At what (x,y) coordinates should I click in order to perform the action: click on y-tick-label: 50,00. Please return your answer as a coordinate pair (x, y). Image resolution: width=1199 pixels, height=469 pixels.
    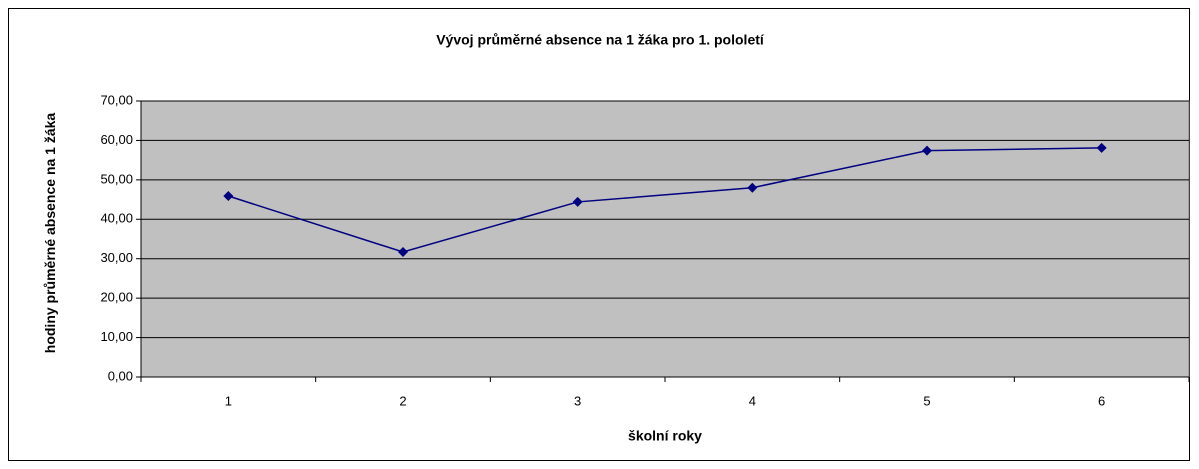
    Looking at the image, I should click on (116, 178).